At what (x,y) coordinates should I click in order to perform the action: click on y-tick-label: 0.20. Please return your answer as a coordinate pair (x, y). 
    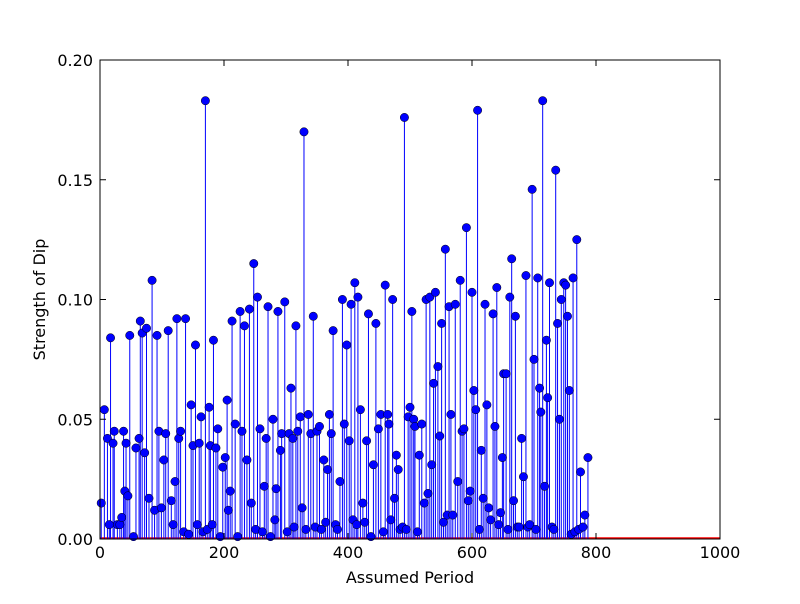
    Looking at the image, I should click on (75, 60).